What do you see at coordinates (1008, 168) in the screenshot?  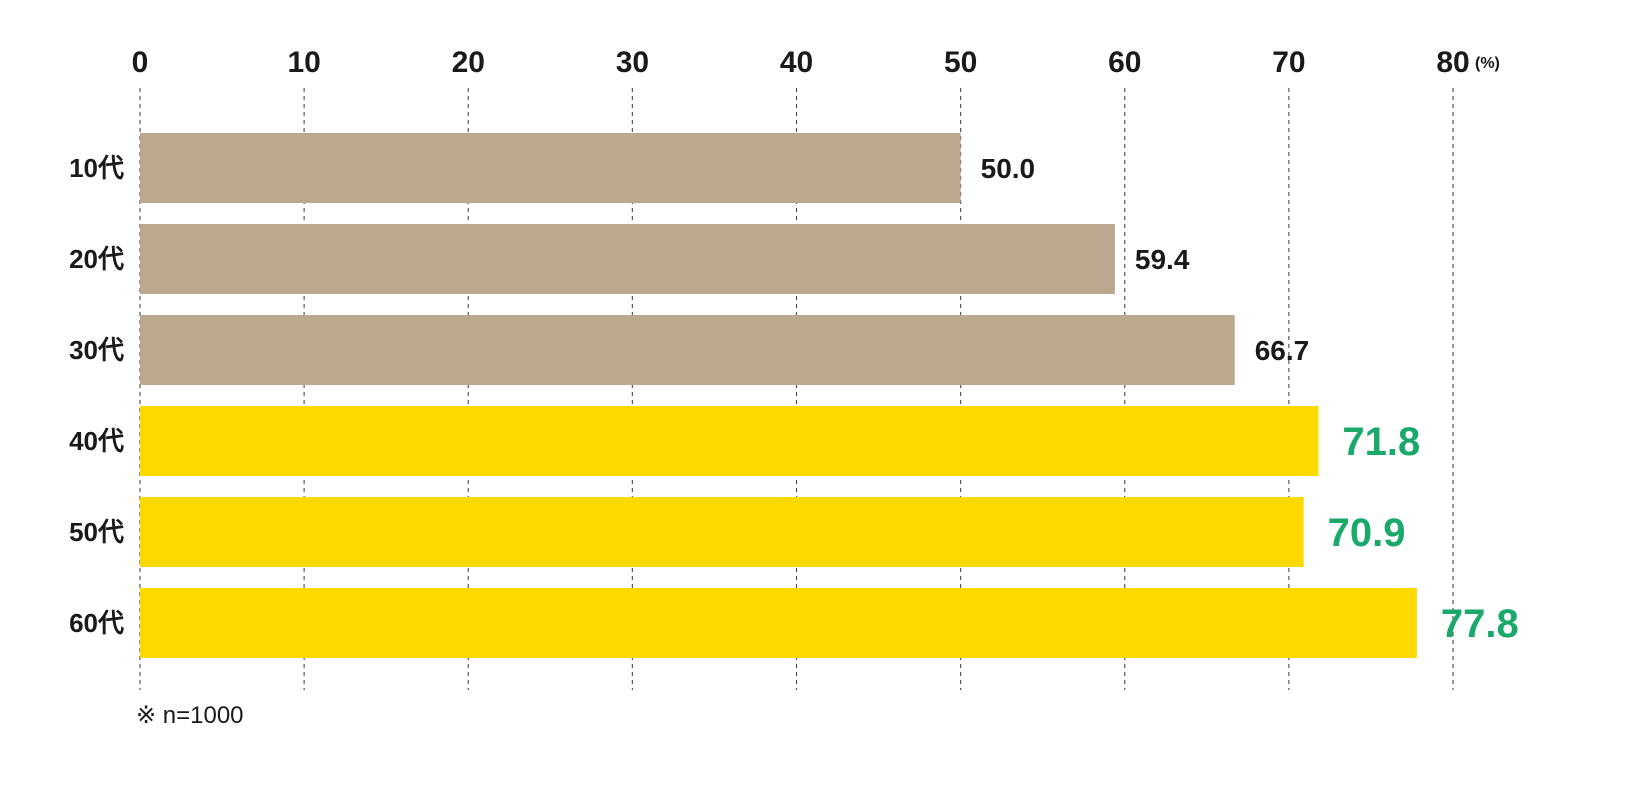 I see `value-label: 50.0` at bounding box center [1008, 168].